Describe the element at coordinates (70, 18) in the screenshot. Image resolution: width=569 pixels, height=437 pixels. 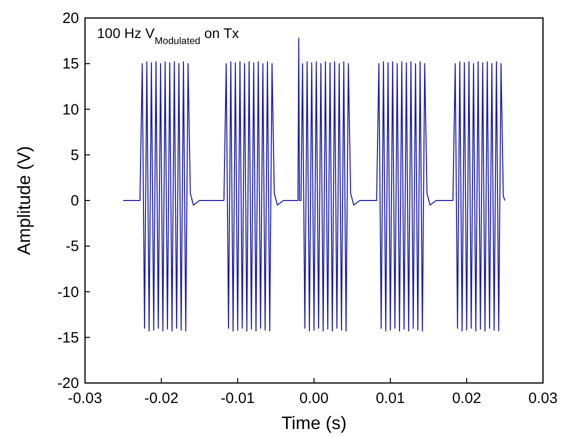
I see `y-tick-label: 20` at that location.